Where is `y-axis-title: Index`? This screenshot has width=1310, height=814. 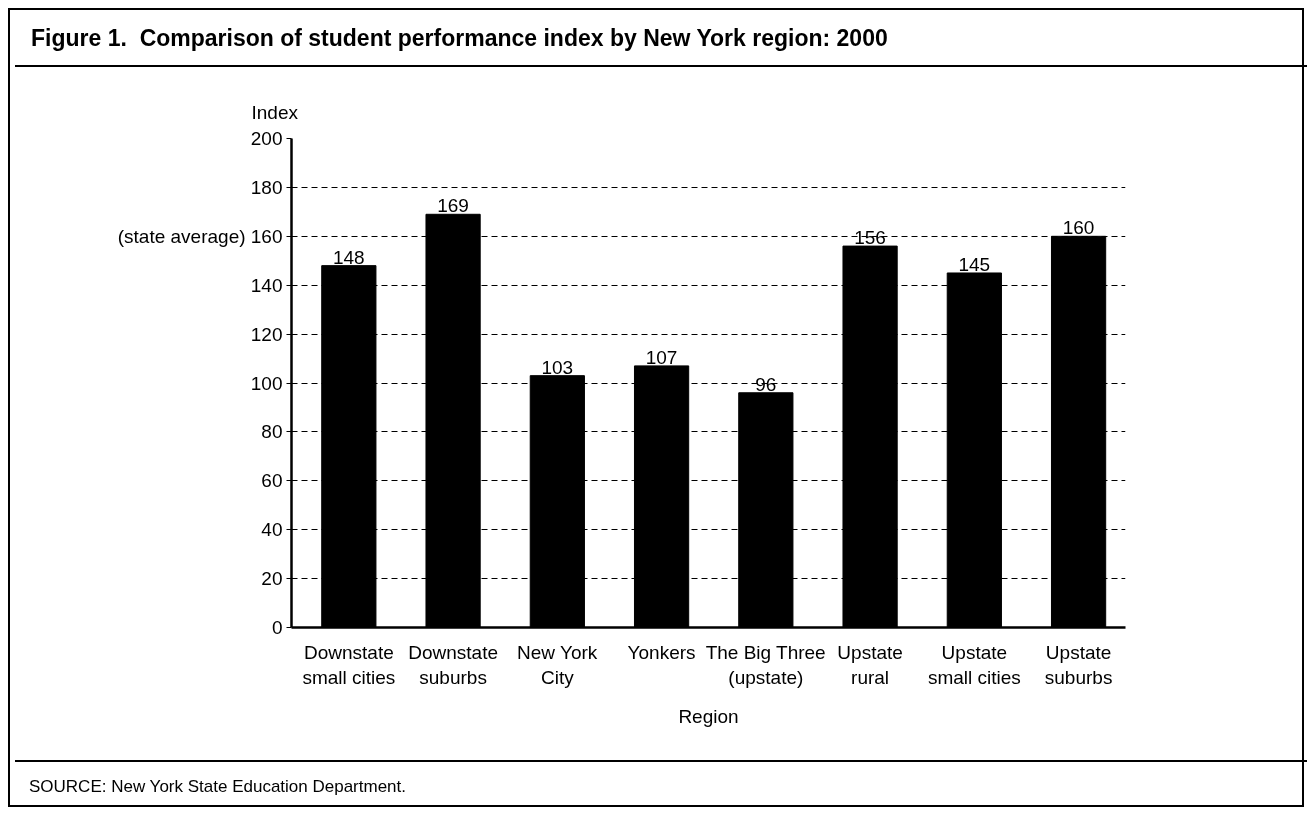
y-axis-title: Index is located at coordinates (275, 112).